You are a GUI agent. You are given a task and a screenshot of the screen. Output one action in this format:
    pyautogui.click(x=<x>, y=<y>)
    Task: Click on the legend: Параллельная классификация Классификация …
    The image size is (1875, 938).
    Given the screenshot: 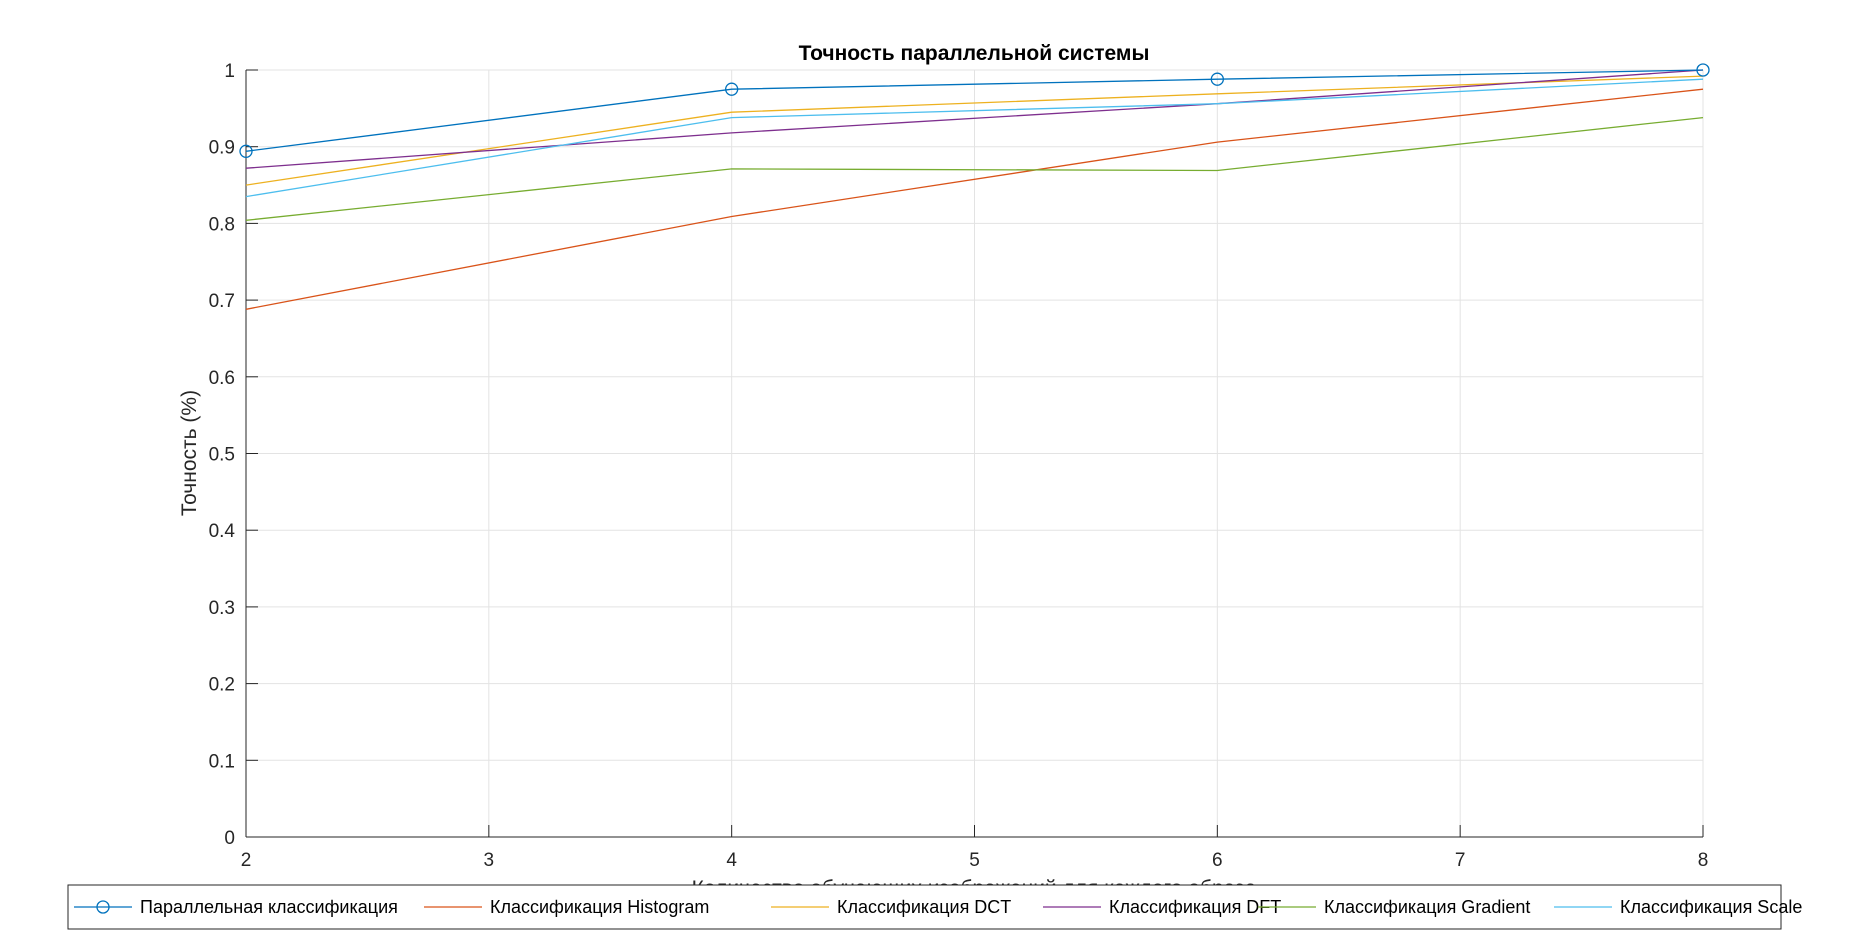 What is the action you would take?
    pyautogui.click(x=934, y=907)
    